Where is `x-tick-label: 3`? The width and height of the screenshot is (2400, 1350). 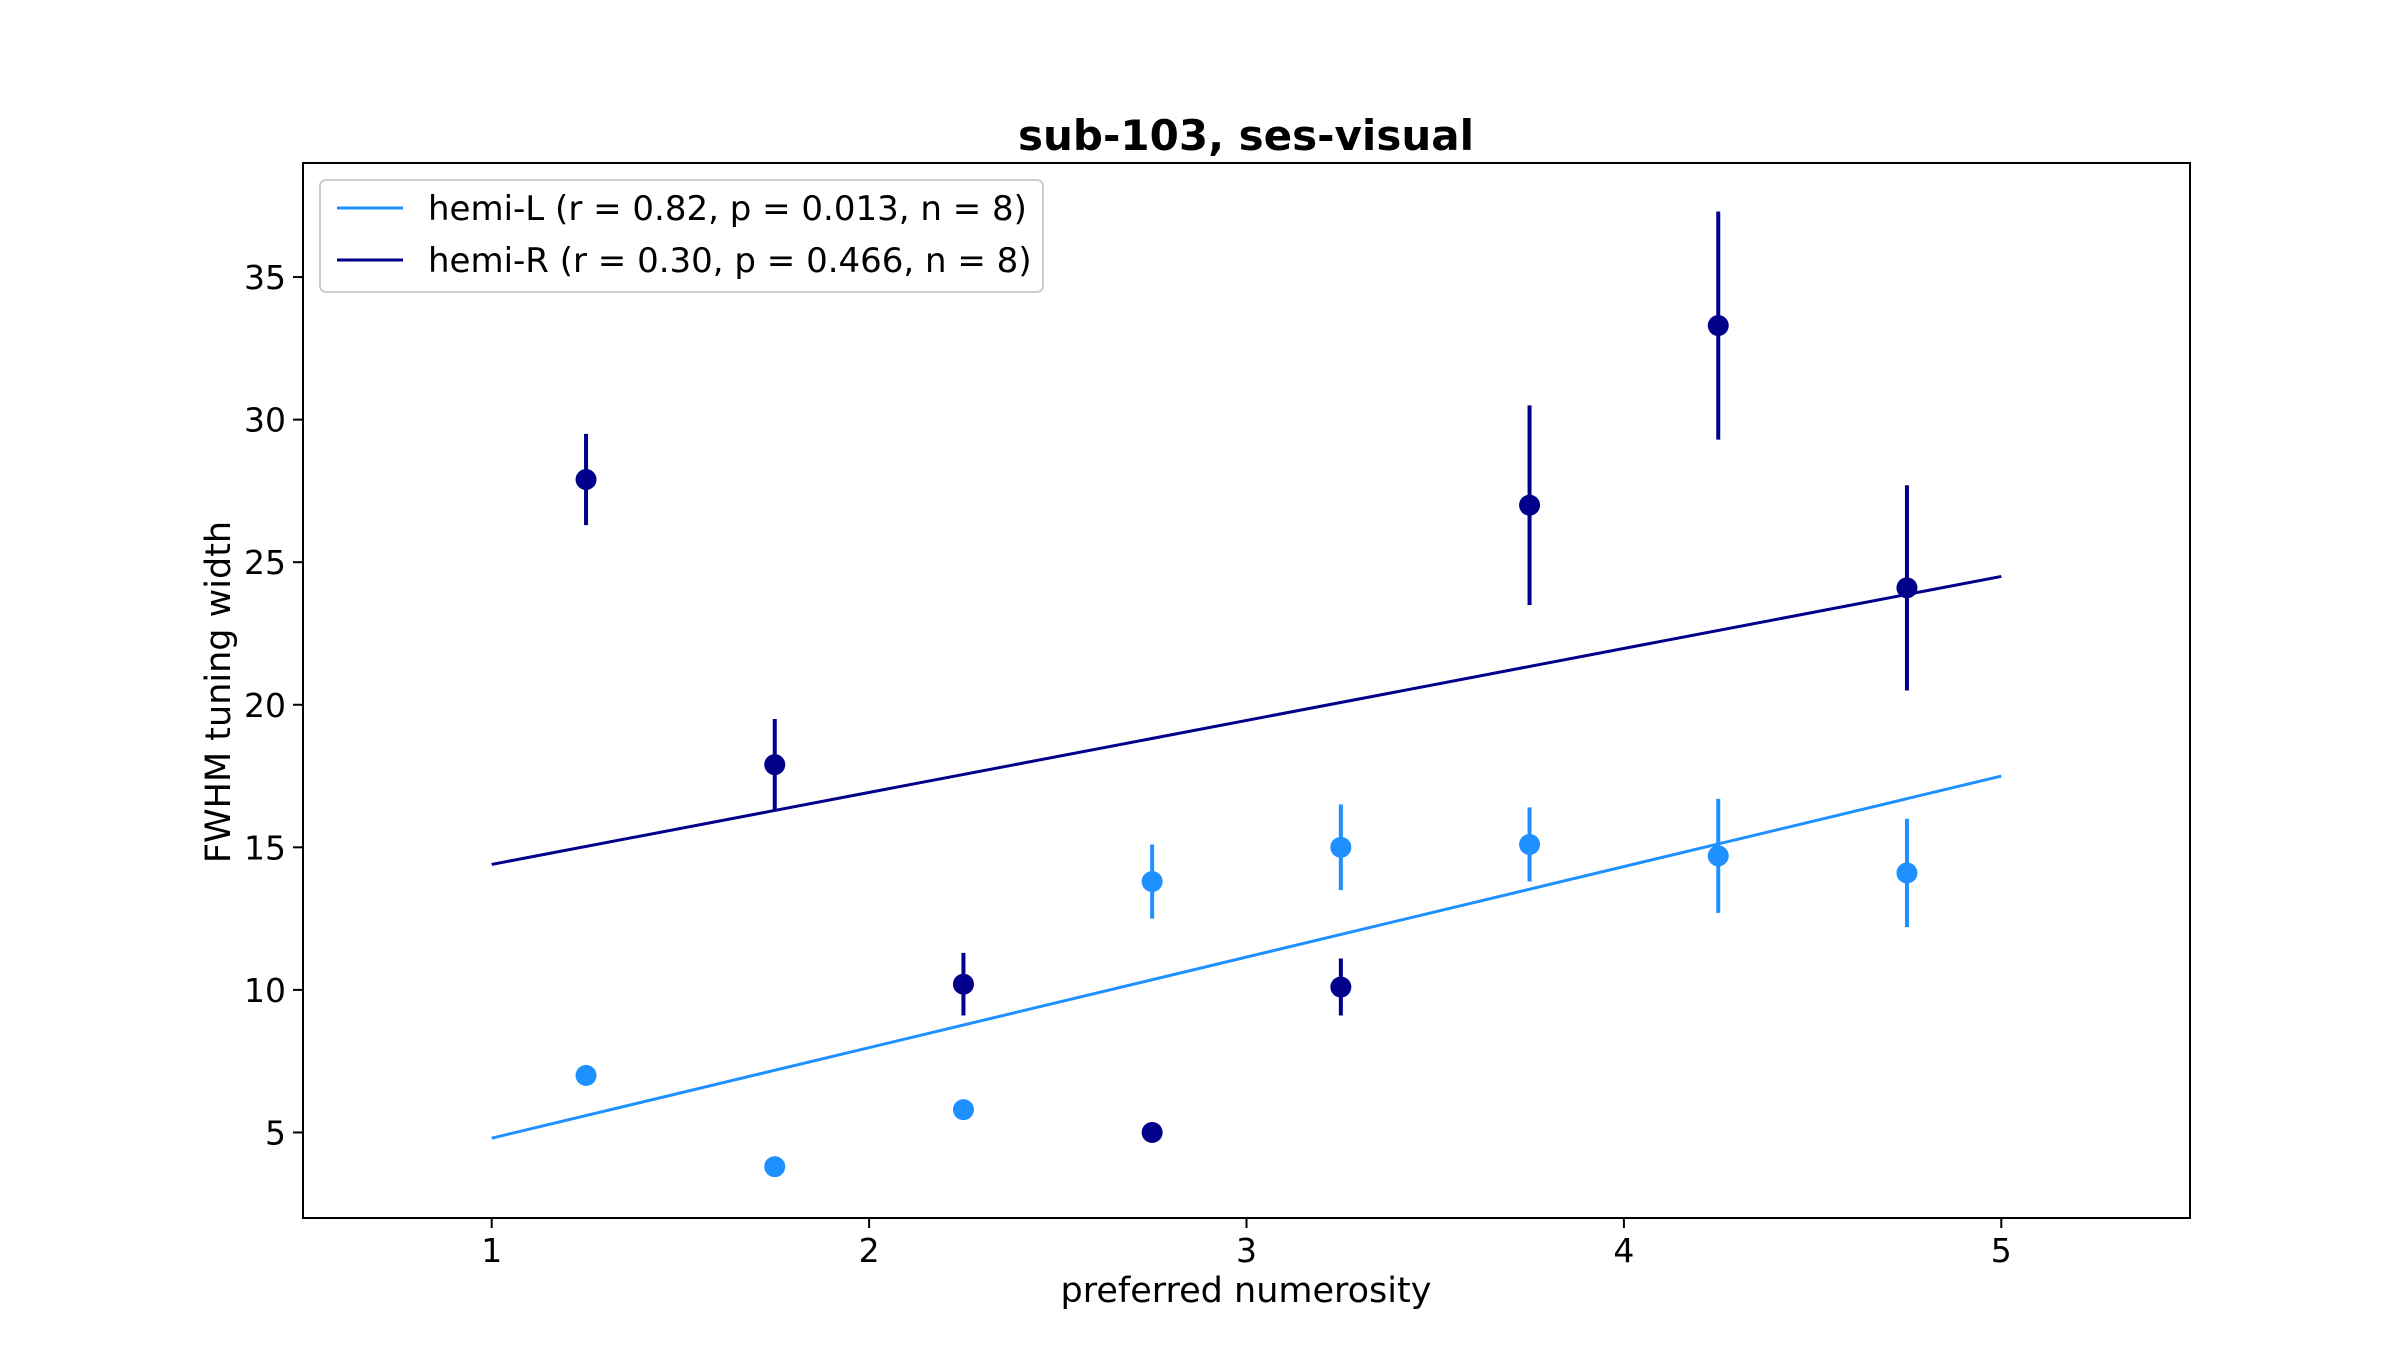 x-tick-label: 3 is located at coordinates (1246, 1250).